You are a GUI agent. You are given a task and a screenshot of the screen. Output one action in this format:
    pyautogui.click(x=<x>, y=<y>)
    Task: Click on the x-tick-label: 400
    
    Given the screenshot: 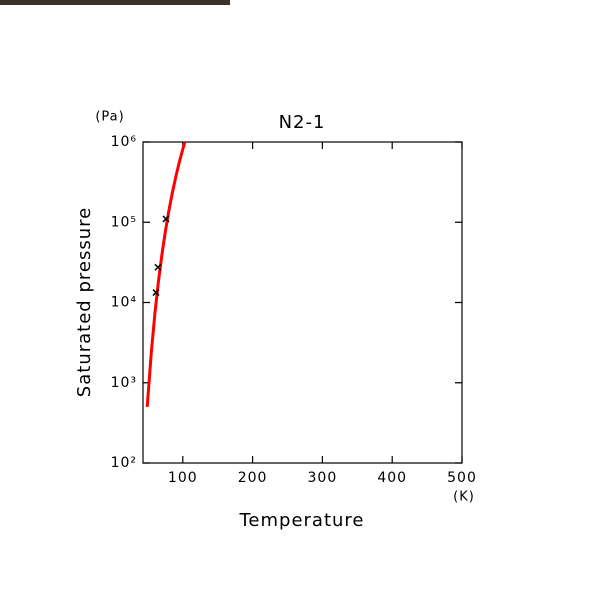 What is the action you would take?
    pyautogui.click(x=392, y=478)
    